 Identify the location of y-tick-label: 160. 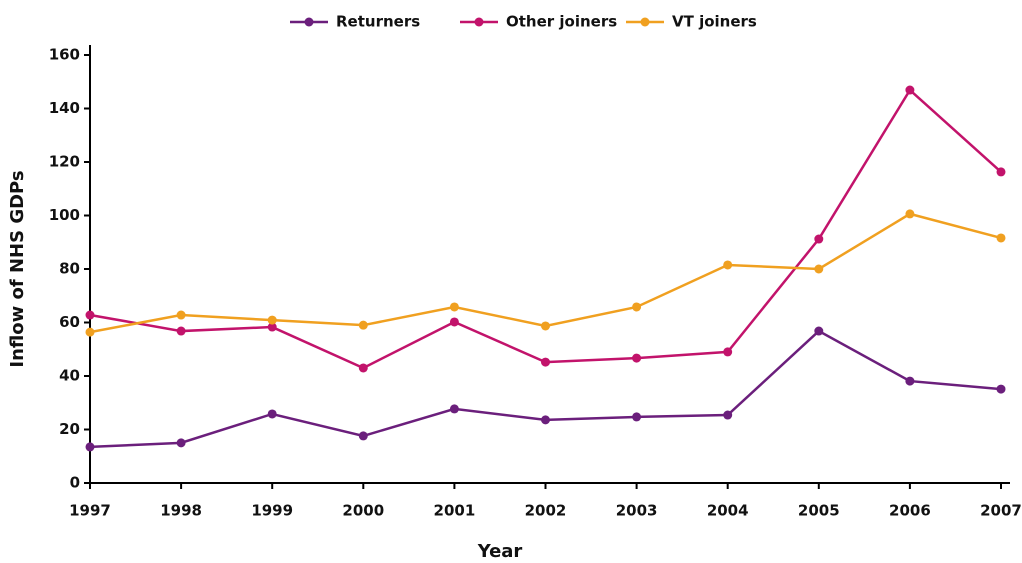
(64, 55).